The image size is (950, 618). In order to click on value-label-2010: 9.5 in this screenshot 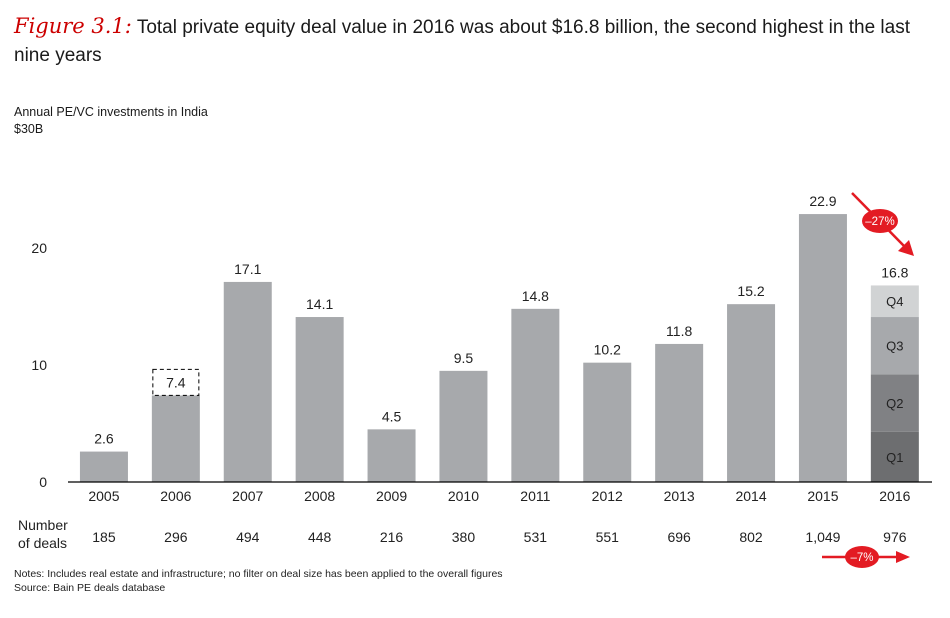, I will do `click(464, 358)`.